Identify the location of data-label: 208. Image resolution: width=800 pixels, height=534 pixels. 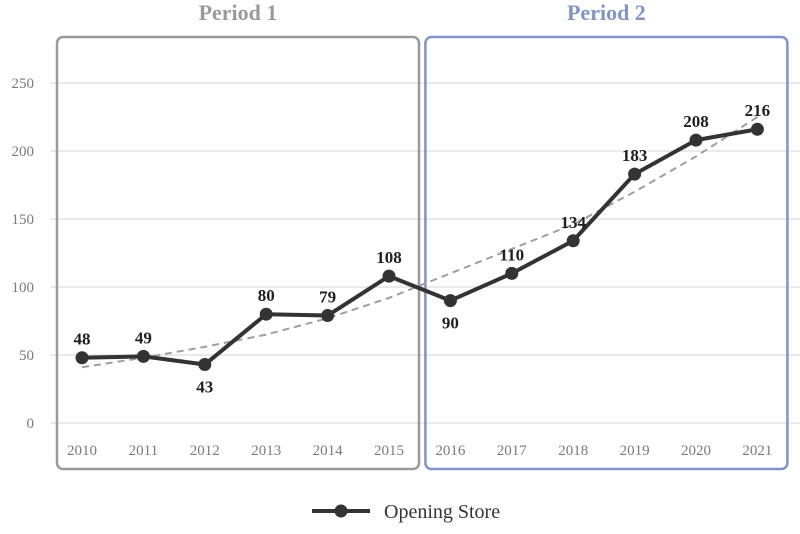
(696, 121).